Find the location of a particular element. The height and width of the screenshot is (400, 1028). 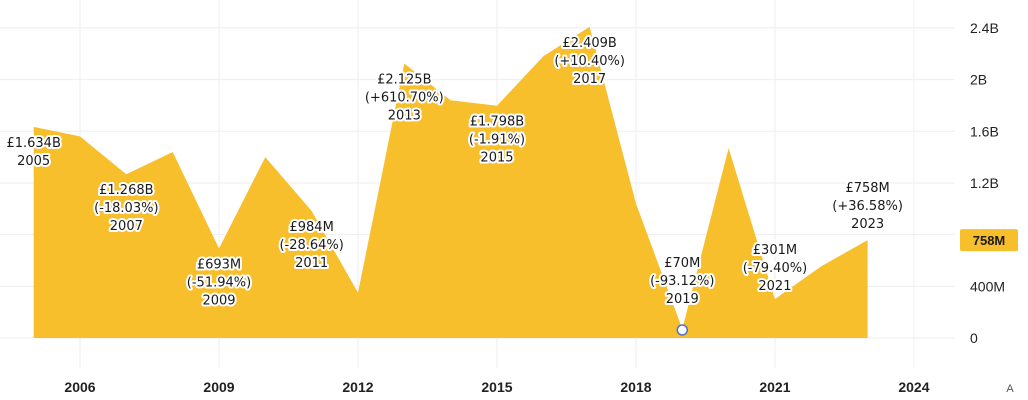

annotation-label: £758M is located at coordinates (867, 188).